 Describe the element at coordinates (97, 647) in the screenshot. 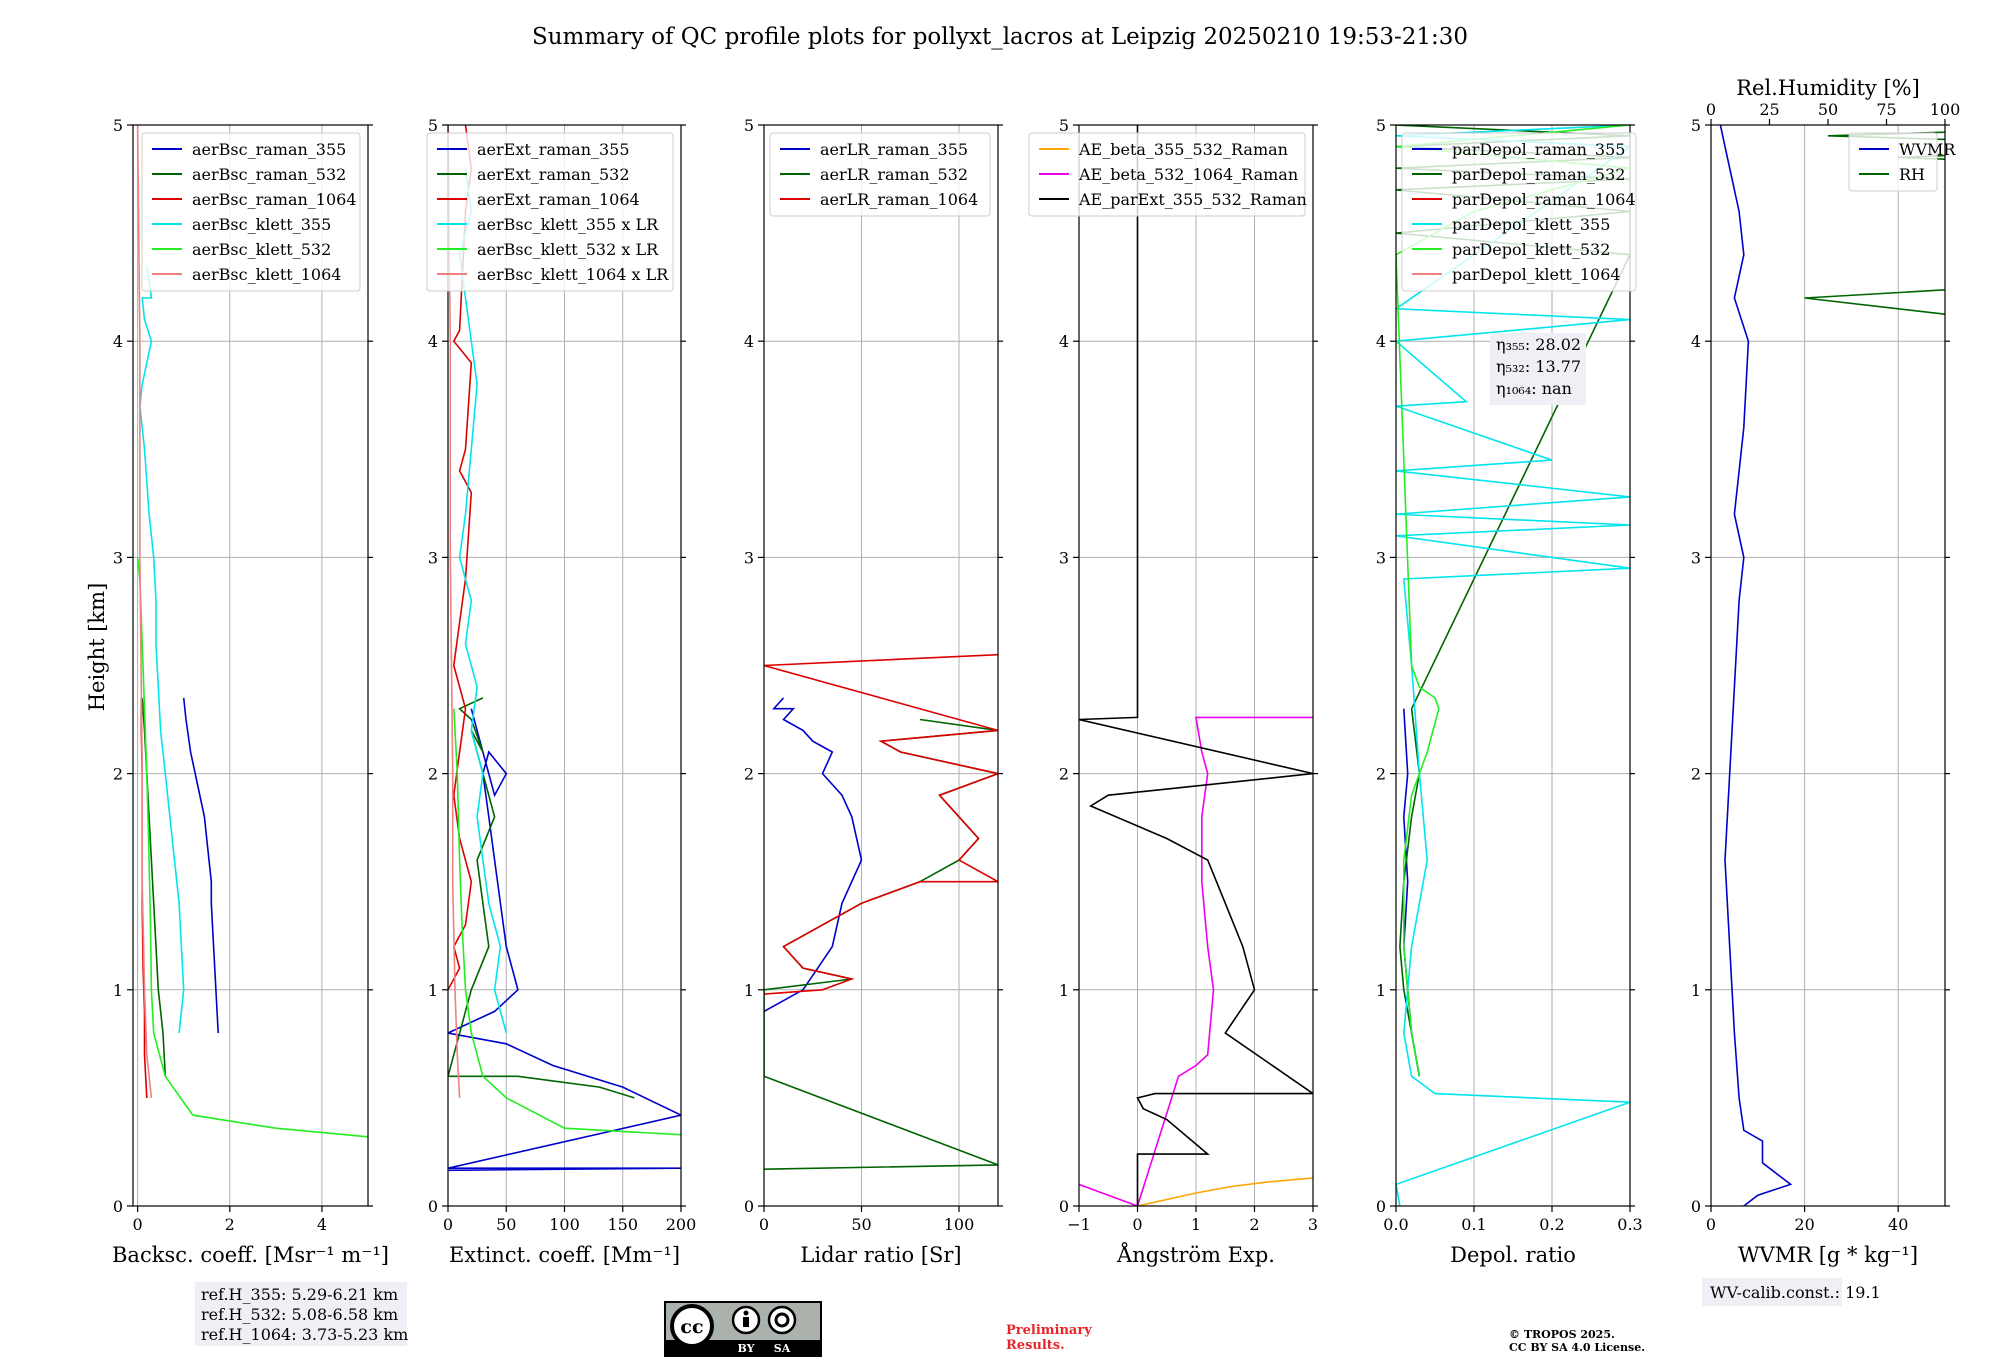

I see `y-axis-label: Height [km]` at that location.